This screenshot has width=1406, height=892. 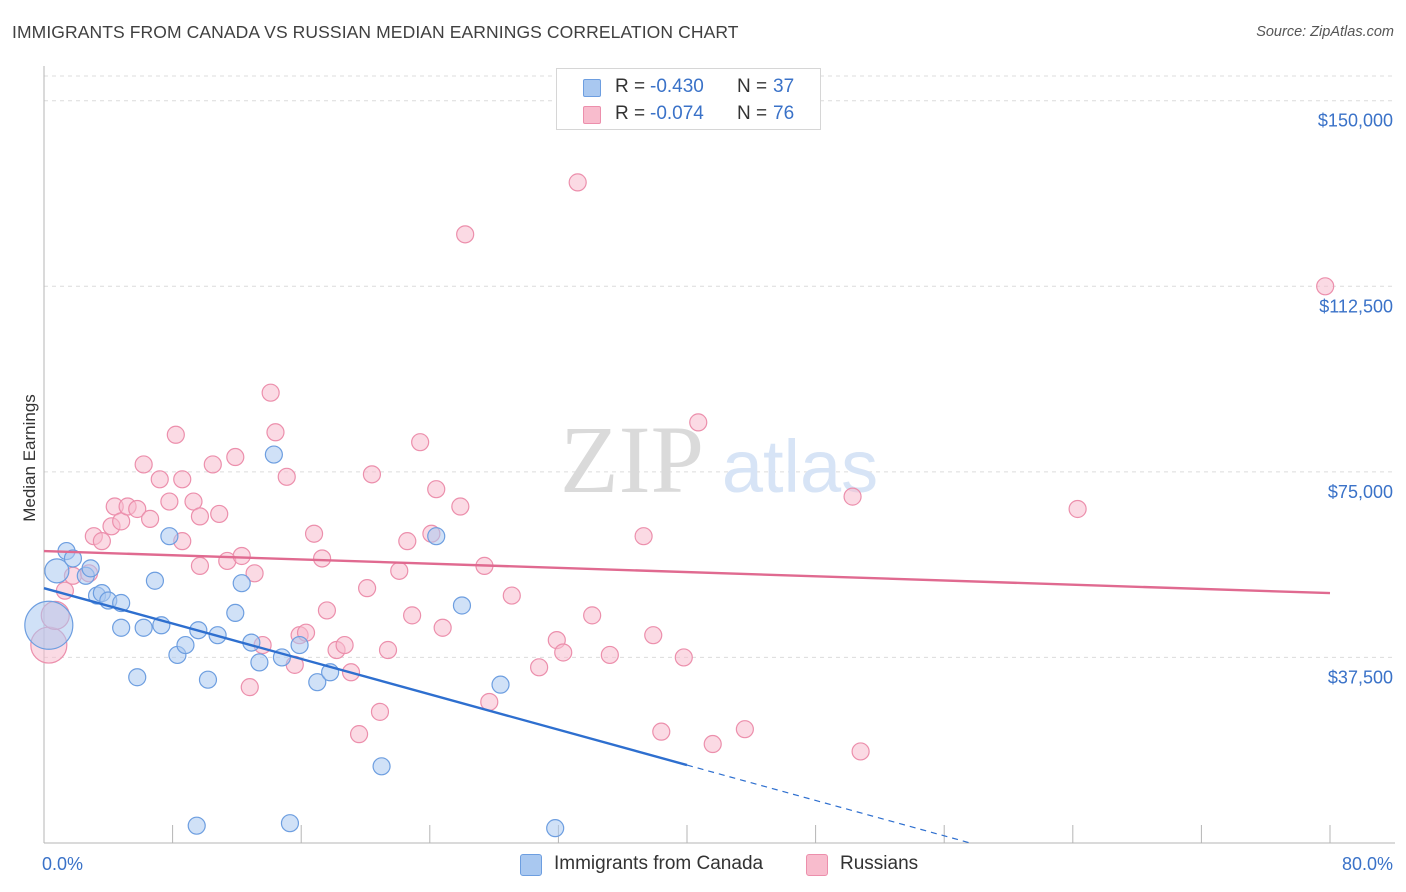 I want to click on canada-trend-extension, so click(x=828, y=804).